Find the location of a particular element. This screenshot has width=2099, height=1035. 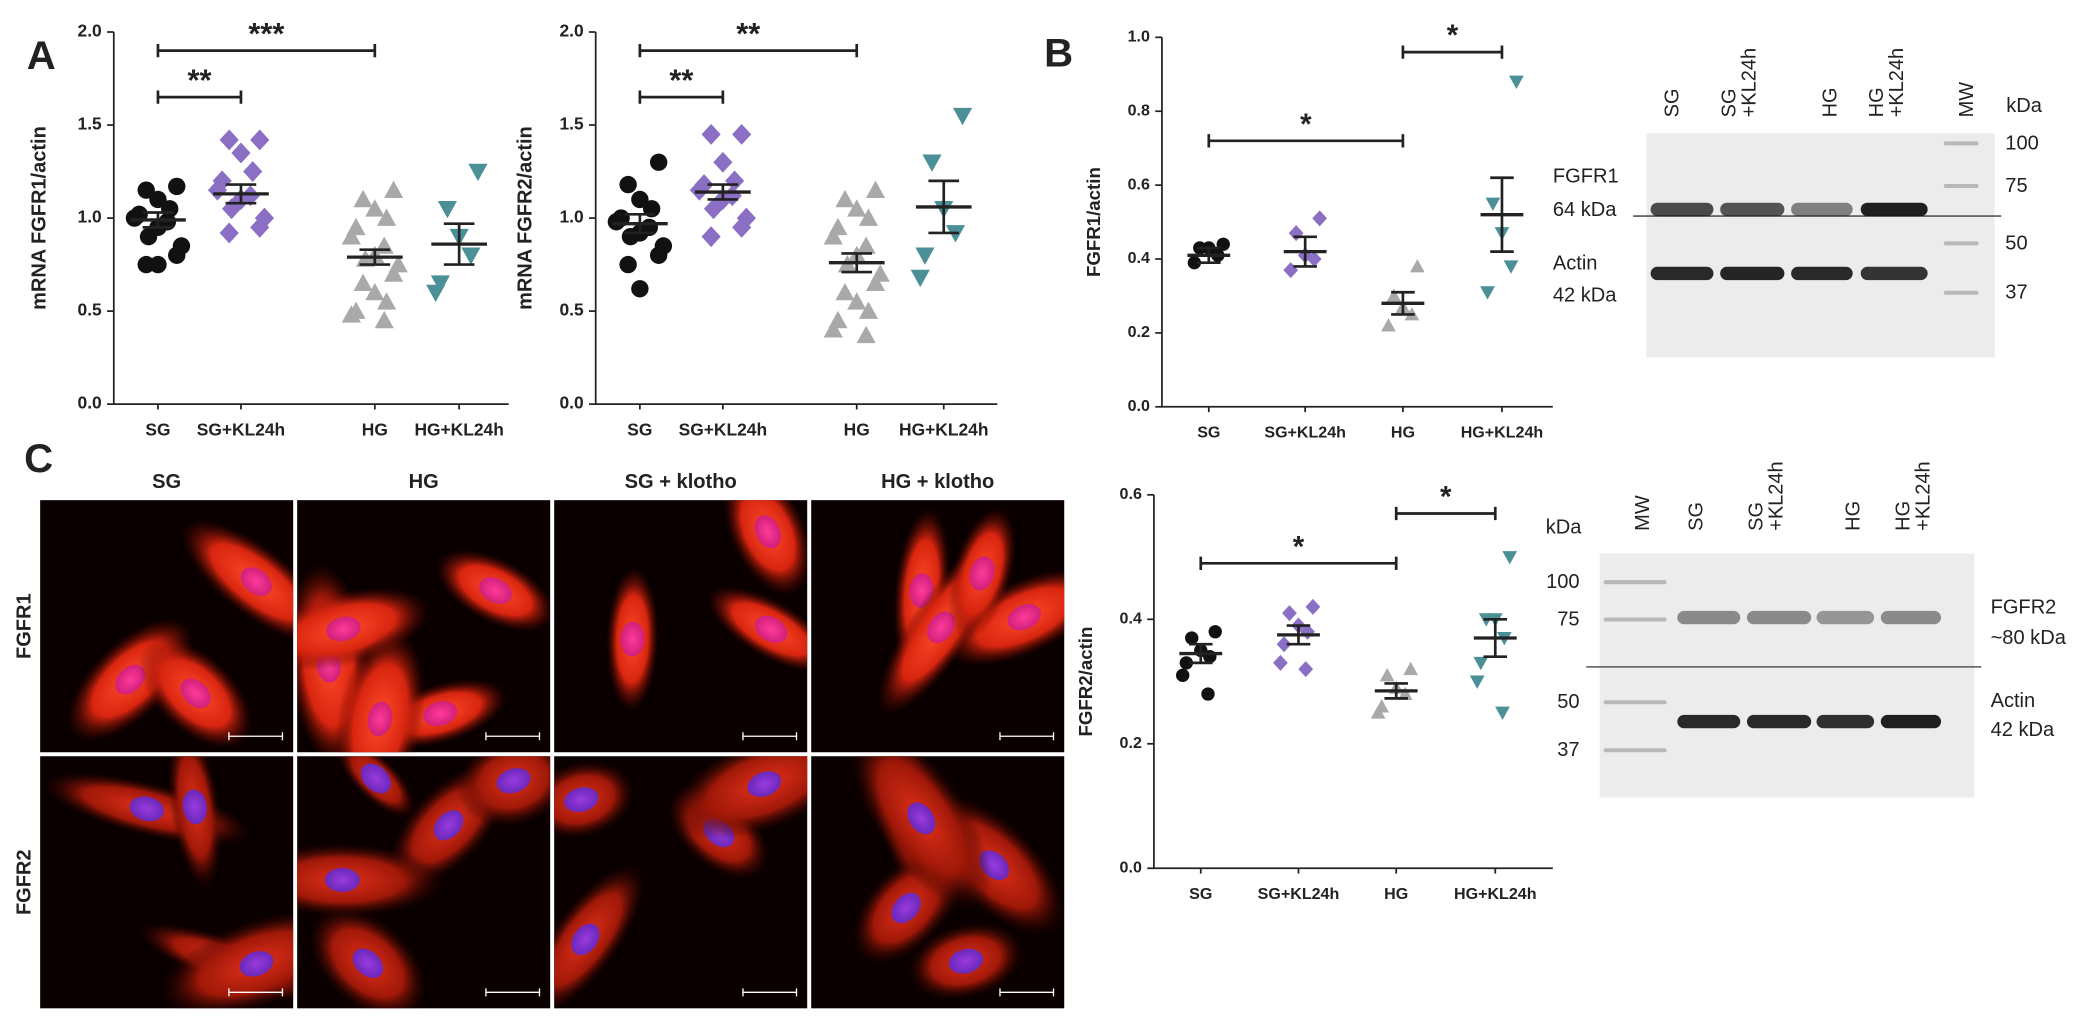

y-tick-label: 0.4 is located at coordinates (1139, 258).